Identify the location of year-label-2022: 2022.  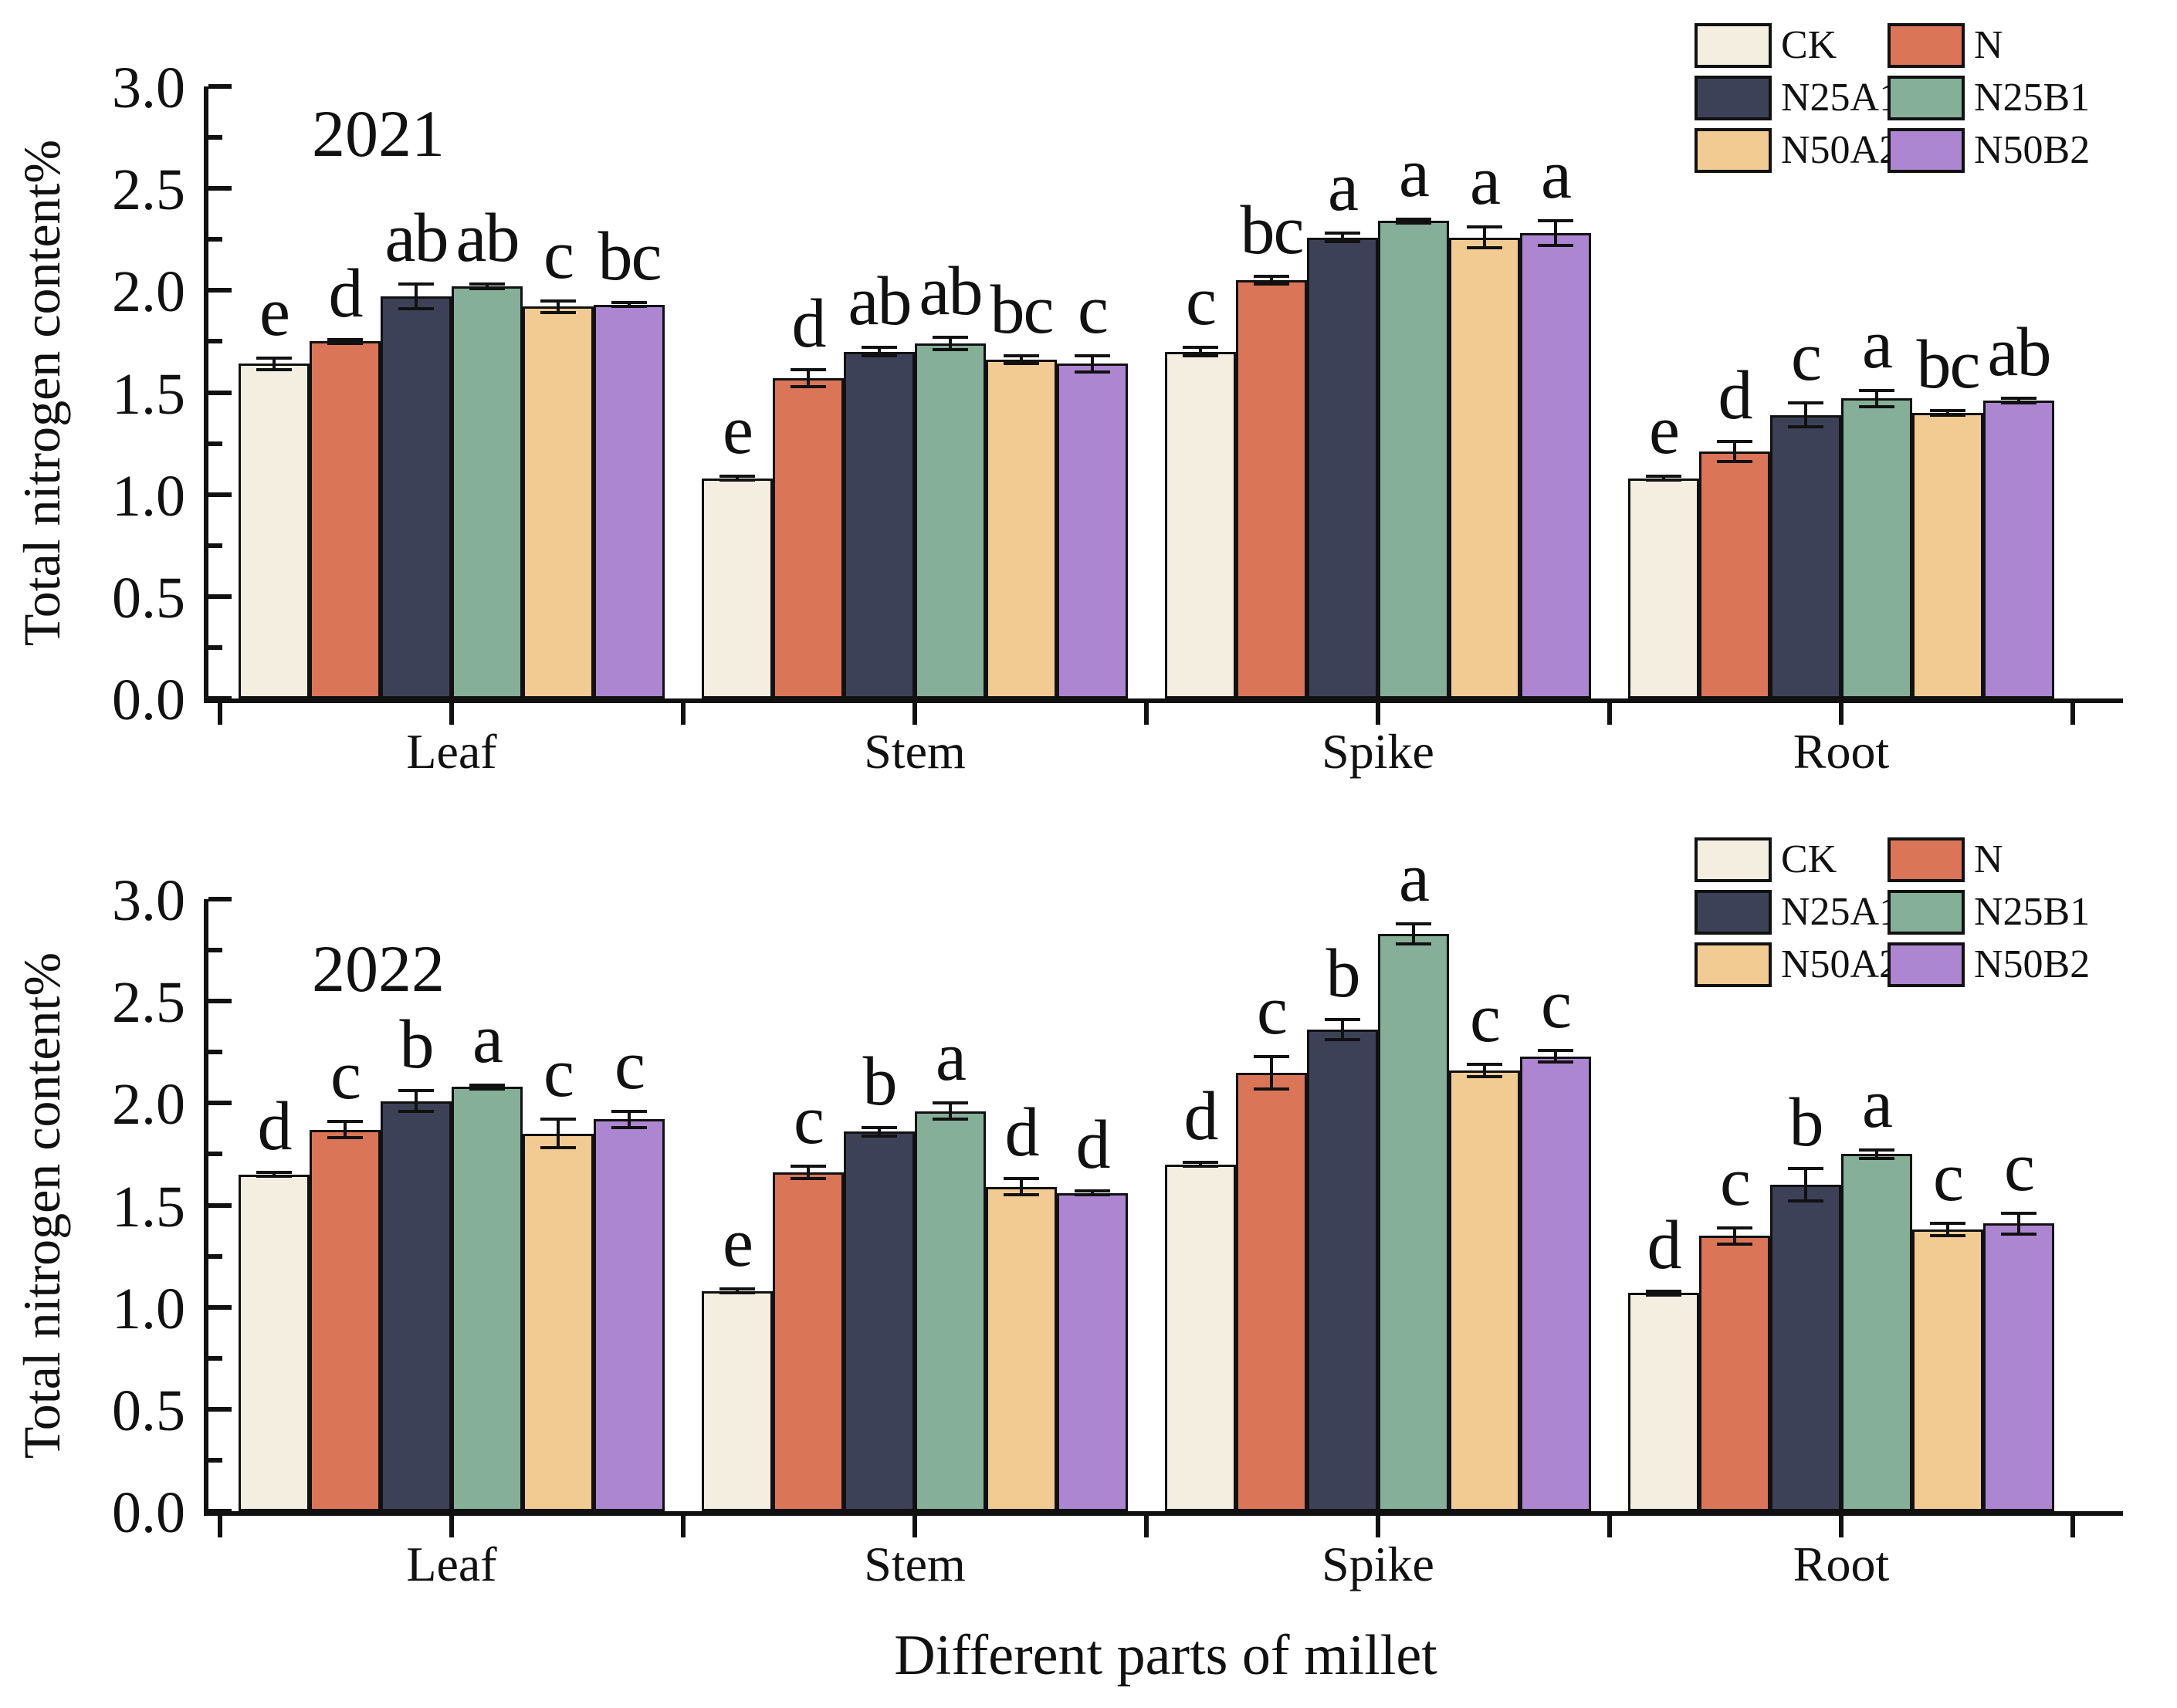
(378, 969).